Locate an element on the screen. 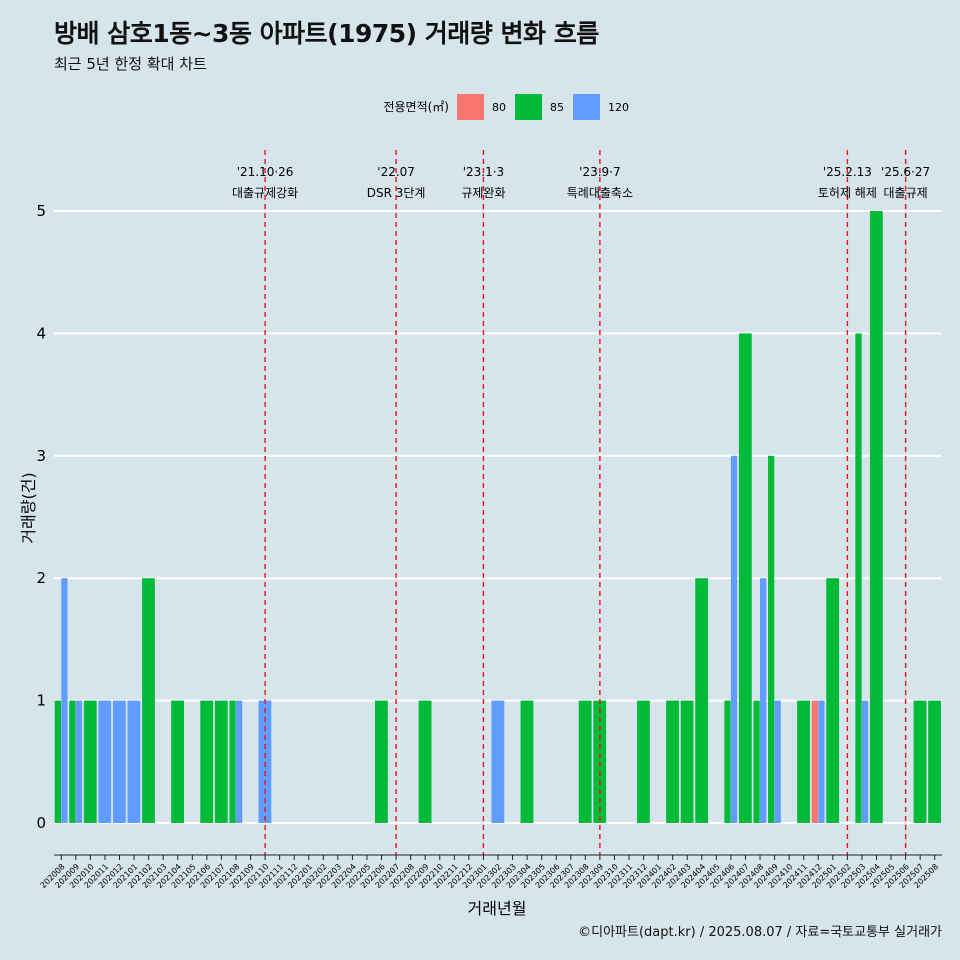 The image size is (960, 960). event-date: '25.2.13 is located at coordinates (847, 172).